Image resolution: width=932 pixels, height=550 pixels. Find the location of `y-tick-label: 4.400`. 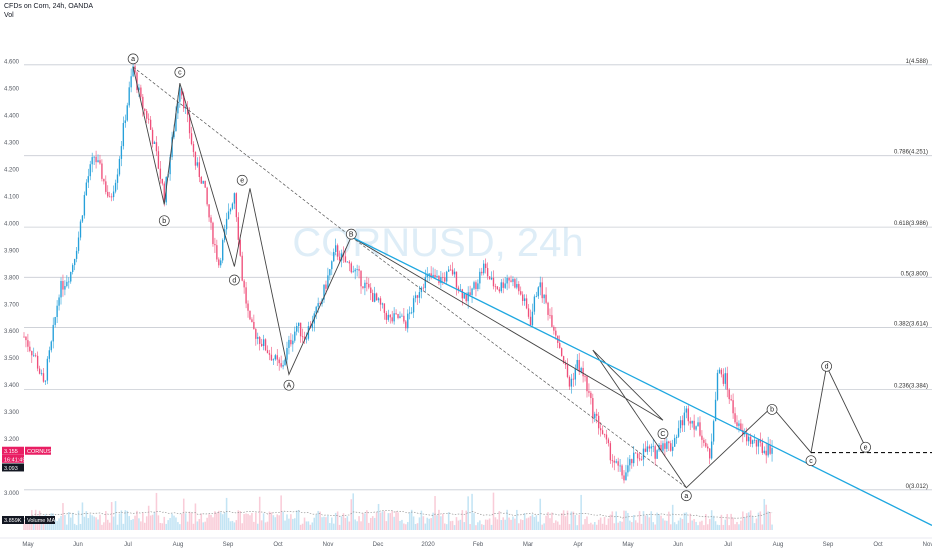

y-tick-label: 4.400 is located at coordinates (12, 117).